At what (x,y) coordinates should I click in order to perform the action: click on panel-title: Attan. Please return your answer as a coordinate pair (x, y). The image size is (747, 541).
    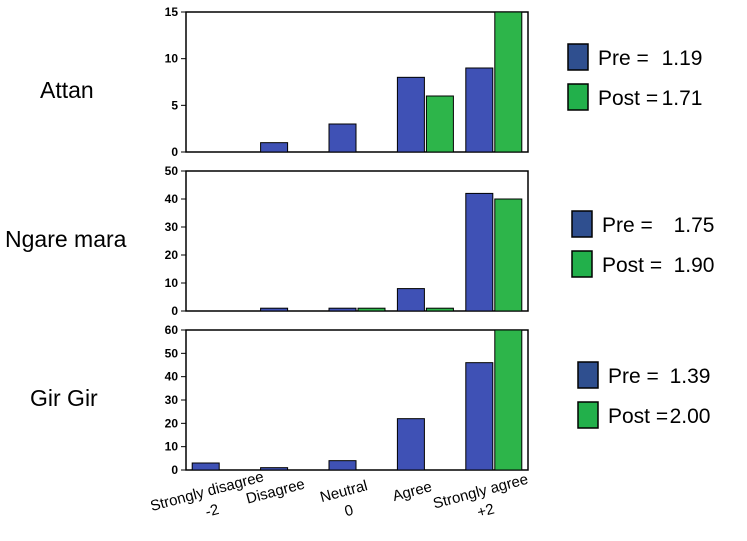
    Looking at the image, I should click on (67, 90).